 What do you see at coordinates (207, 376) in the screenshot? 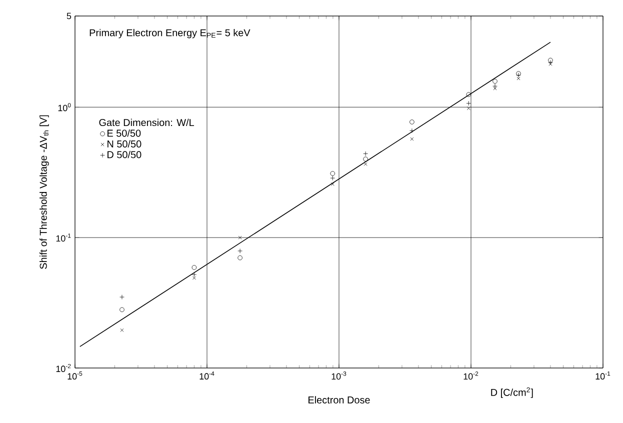
I see `x-tick-label: 10$^{-4}$` at bounding box center [207, 376].